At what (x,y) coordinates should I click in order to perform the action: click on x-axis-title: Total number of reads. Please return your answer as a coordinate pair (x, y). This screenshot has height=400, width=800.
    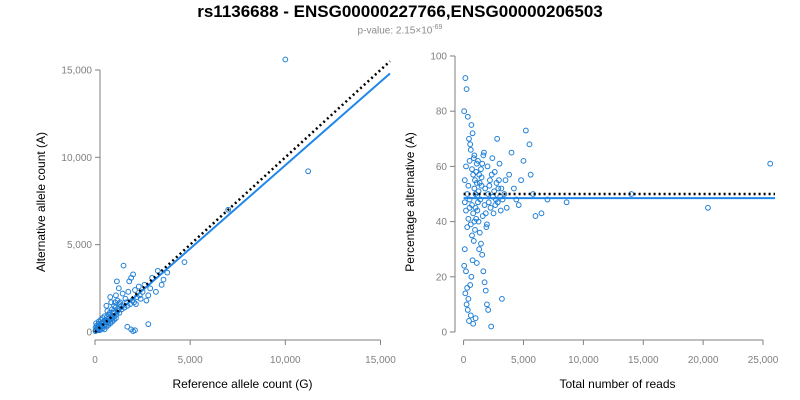
    Looking at the image, I should click on (617, 384).